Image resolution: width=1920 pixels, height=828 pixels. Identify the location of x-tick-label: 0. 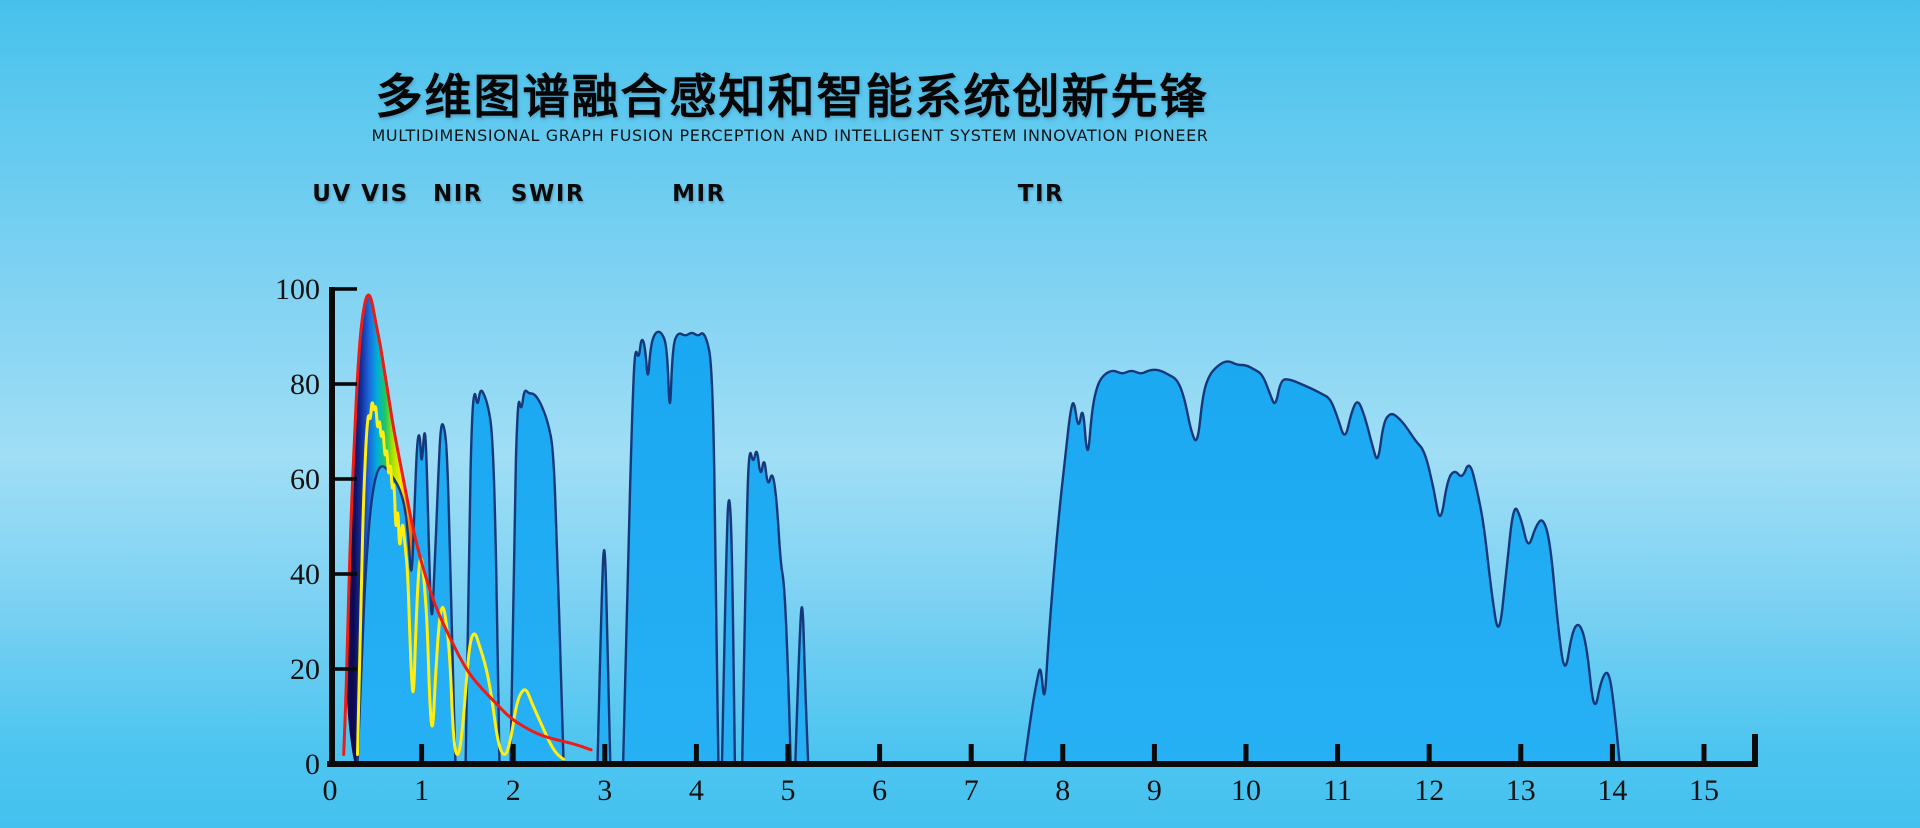
(330, 790).